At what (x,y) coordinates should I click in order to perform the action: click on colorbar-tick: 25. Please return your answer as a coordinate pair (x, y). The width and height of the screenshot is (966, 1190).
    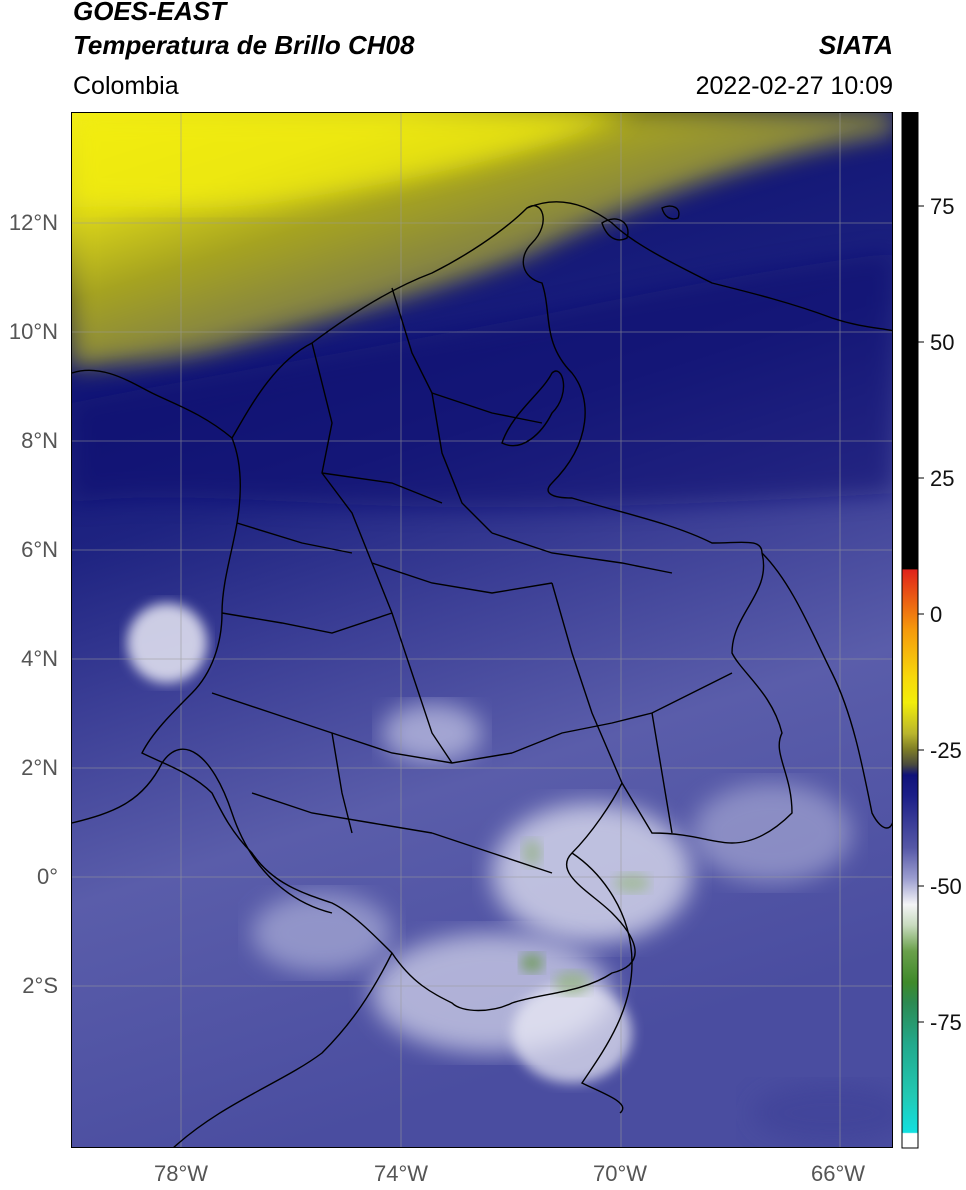
    Looking at the image, I should click on (942, 478).